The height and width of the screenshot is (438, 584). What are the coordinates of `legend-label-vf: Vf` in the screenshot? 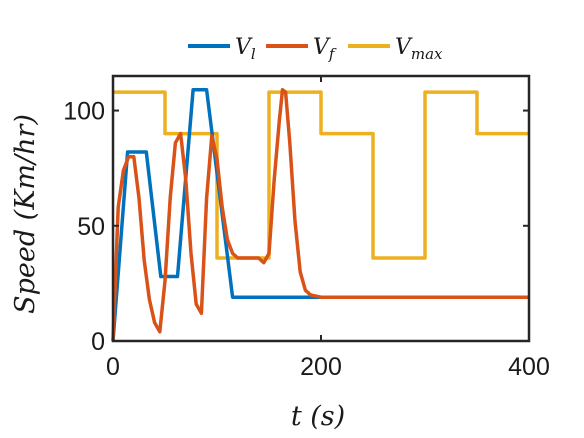 It's located at (325, 49).